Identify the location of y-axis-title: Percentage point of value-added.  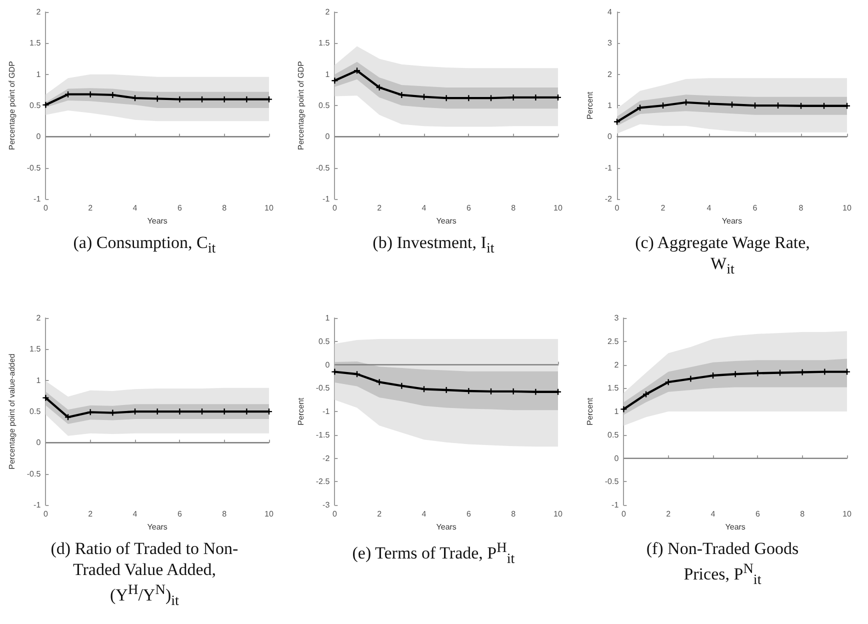
(12, 412).